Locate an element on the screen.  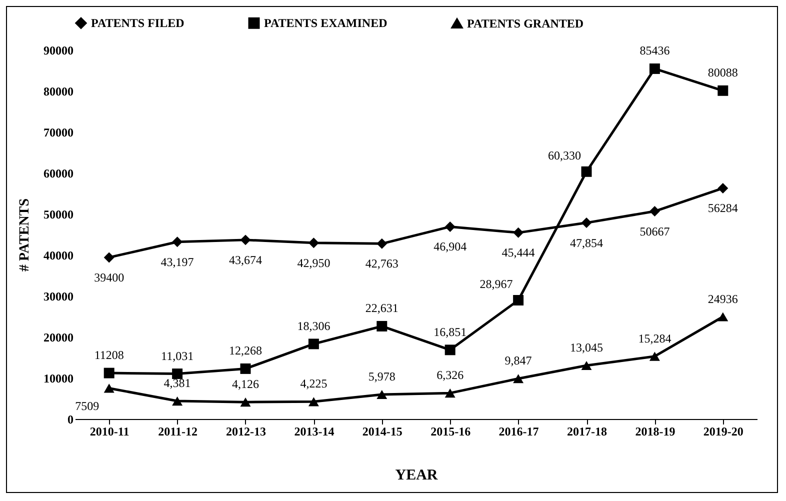
y-tick-label: 70000 is located at coordinates (59, 133).